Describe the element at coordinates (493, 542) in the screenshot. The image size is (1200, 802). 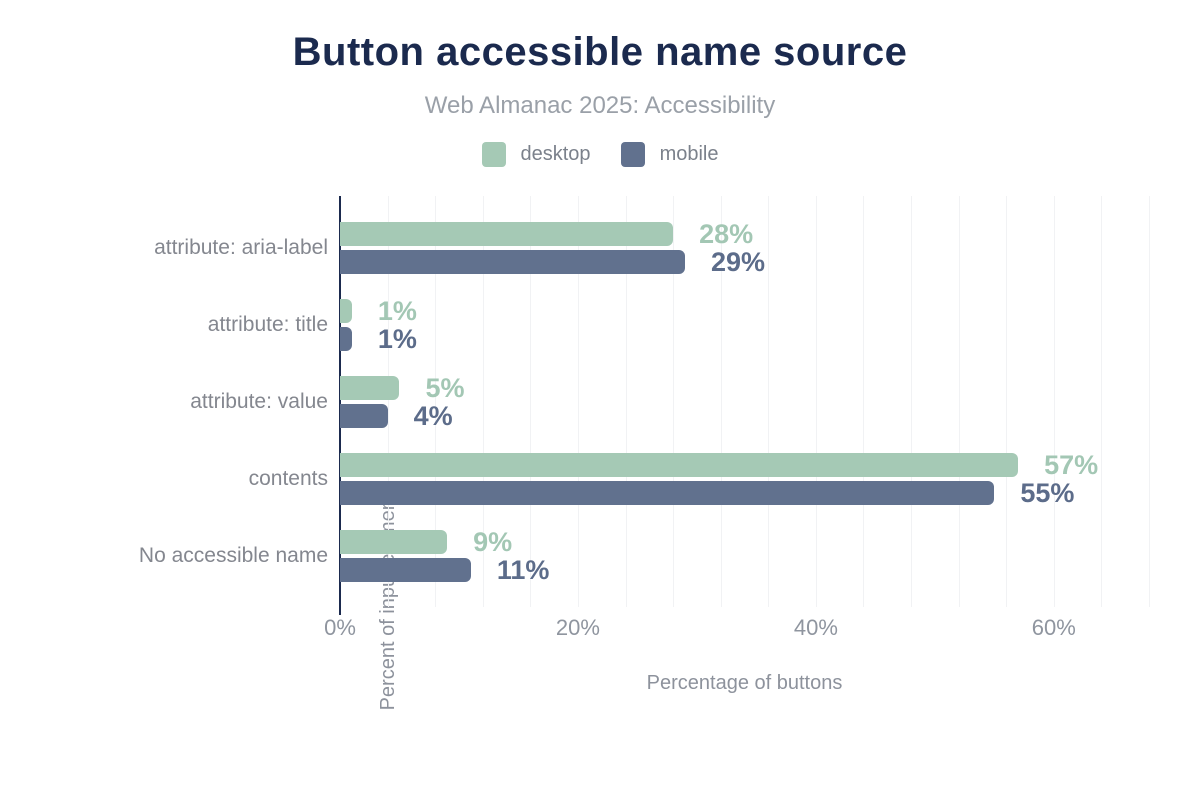
I see `value-label-desktop: 9%` at that location.